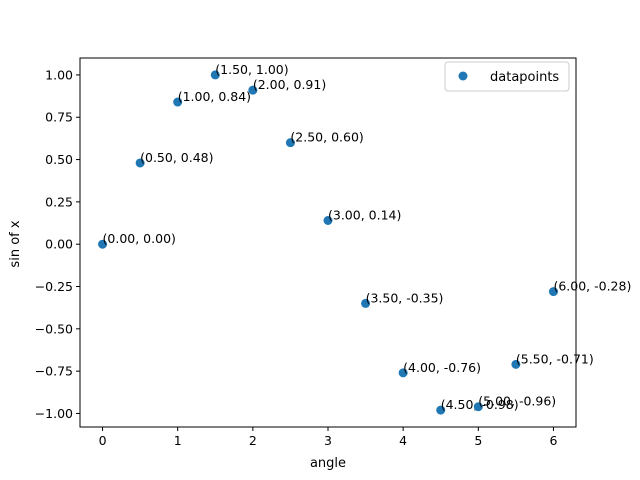 The height and width of the screenshot is (480, 640). I want to click on x-tick-label: 2, so click(253, 440).